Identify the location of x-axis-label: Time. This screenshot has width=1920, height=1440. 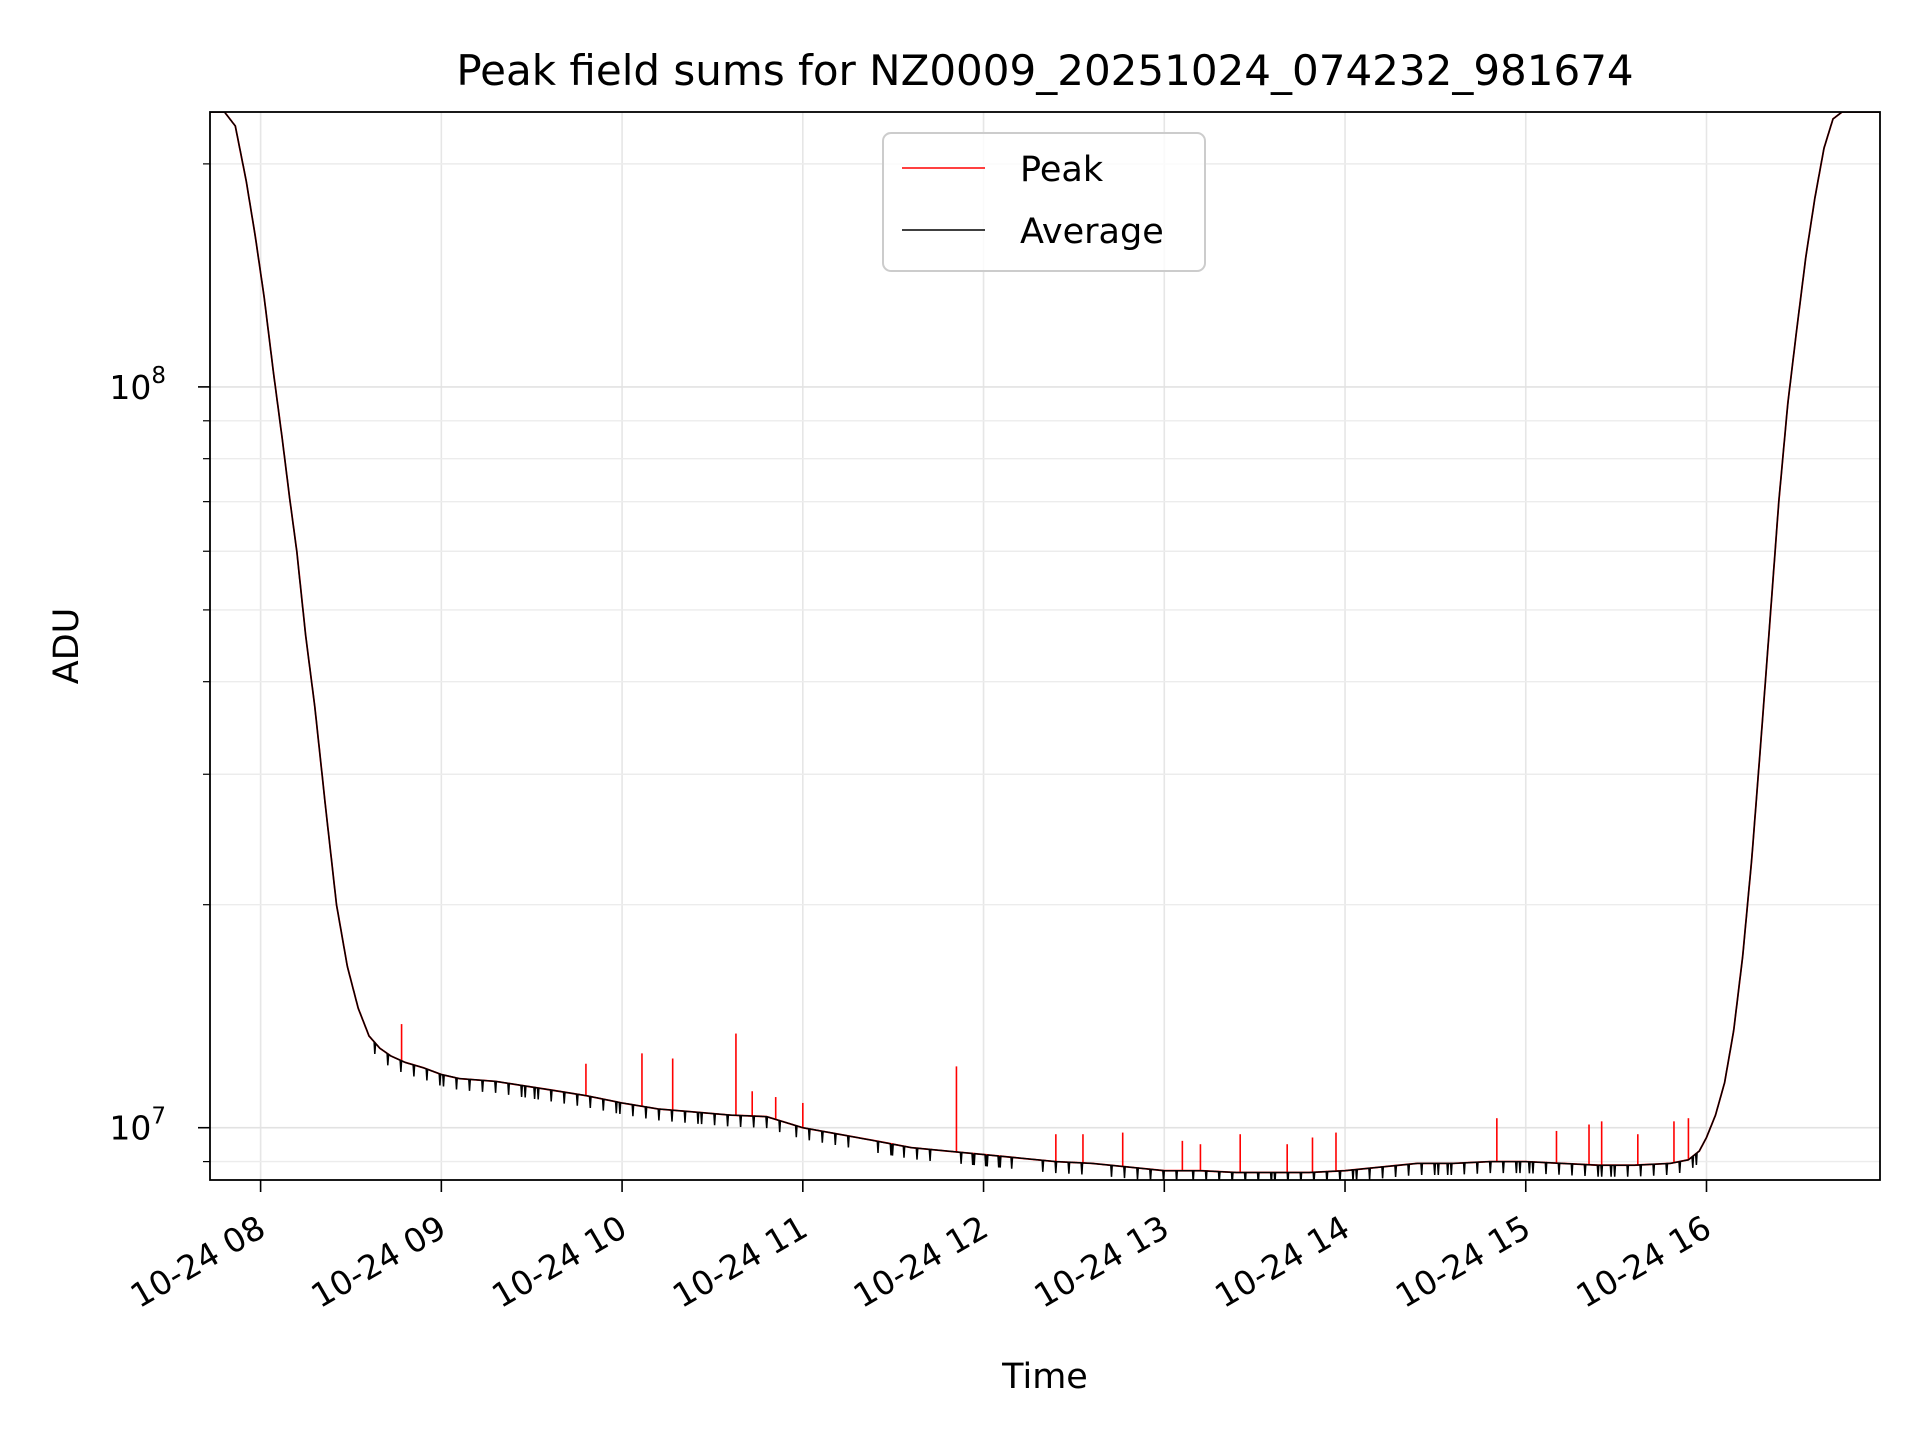
(1044, 1377).